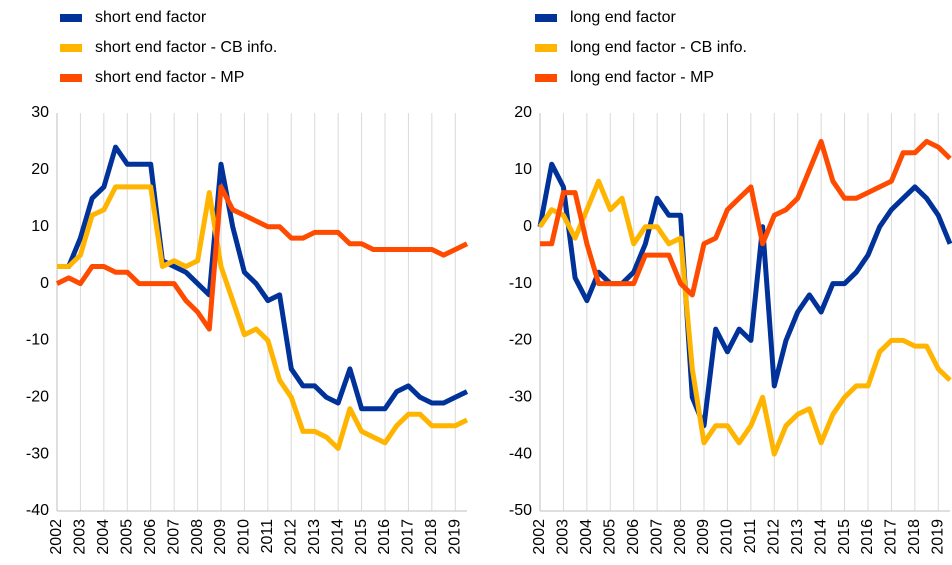 This screenshot has height=565, width=952. Describe the element at coordinates (169, 77) in the screenshot. I see `legend-label: short end factor - MP` at that location.